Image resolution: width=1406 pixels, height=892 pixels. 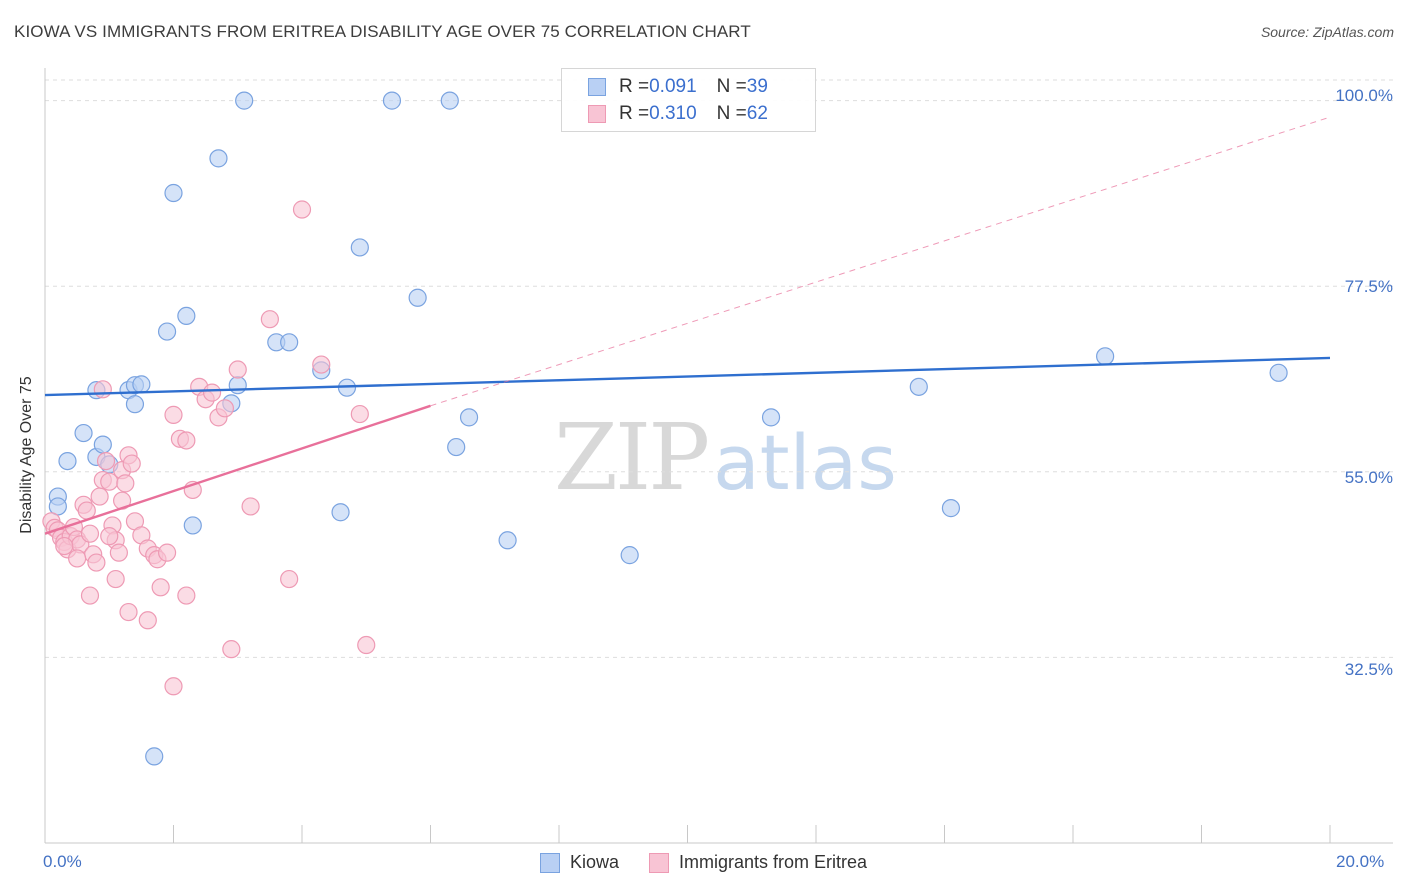 I want to click on kiowa-trend-line, so click(x=687, y=376).